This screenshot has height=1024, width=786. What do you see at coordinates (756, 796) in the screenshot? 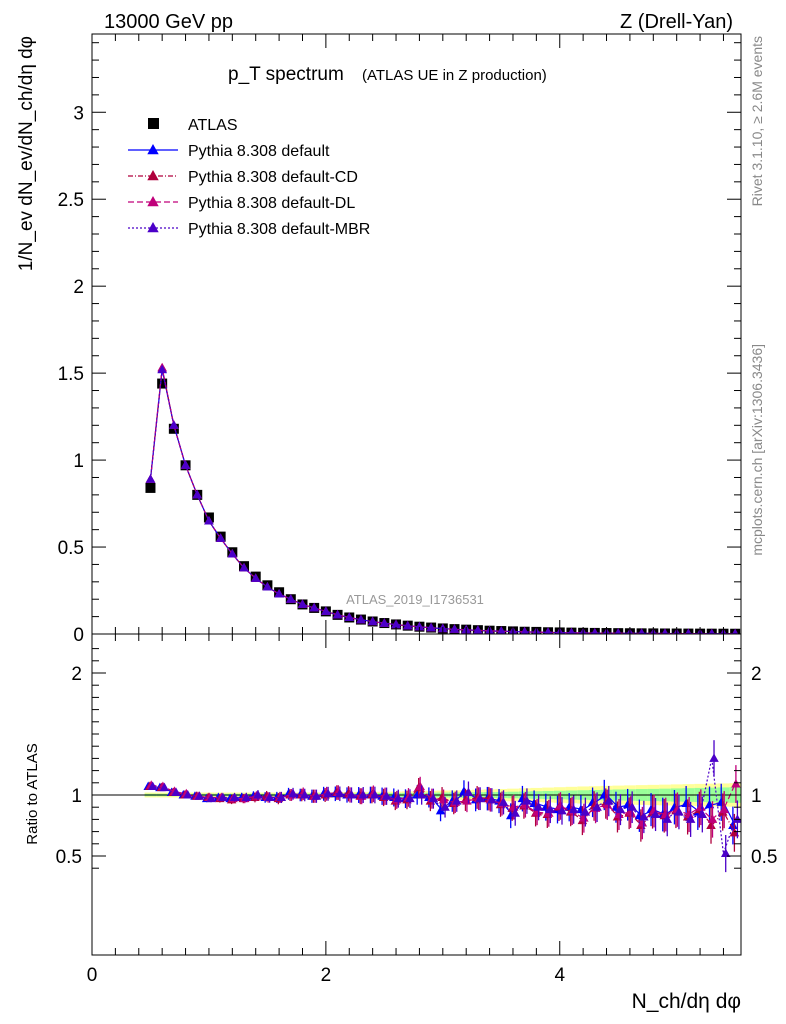
I see `ratio-ytick-label-right: 1` at bounding box center [756, 796].